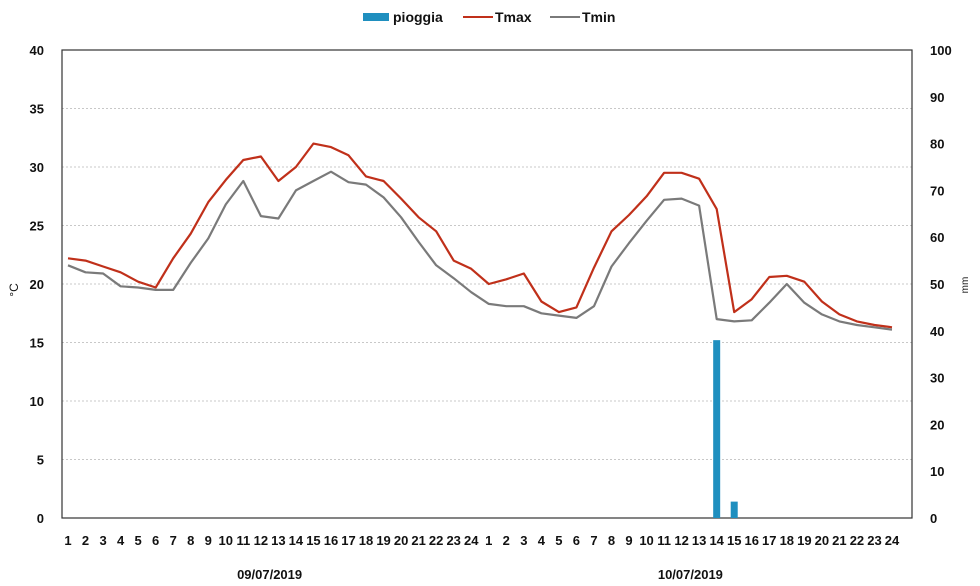 The height and width of the screenshot is (586, 980). What do you see at coordinates (37, 226) in the screenshot?
I see `left-tick-label: 25` at bounding box center [37, 226].